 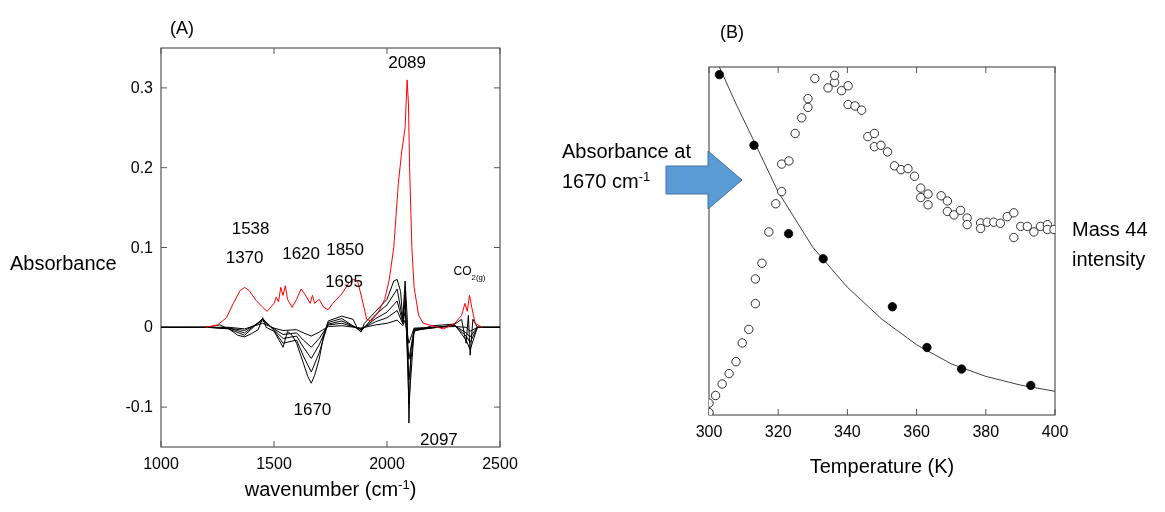 I want to click on annotation: 1370, so click(x=244, y=258).